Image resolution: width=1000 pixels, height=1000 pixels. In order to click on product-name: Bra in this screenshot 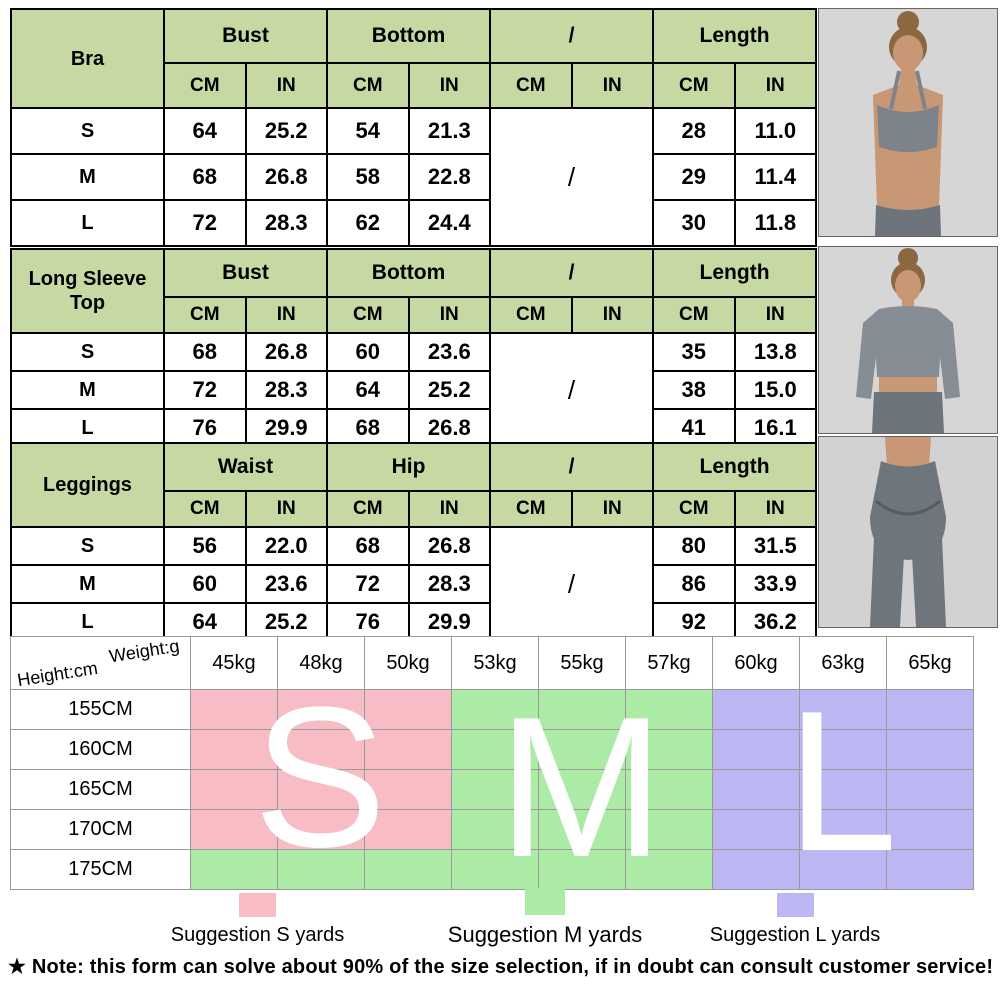, I will do `click(87, 58)`.